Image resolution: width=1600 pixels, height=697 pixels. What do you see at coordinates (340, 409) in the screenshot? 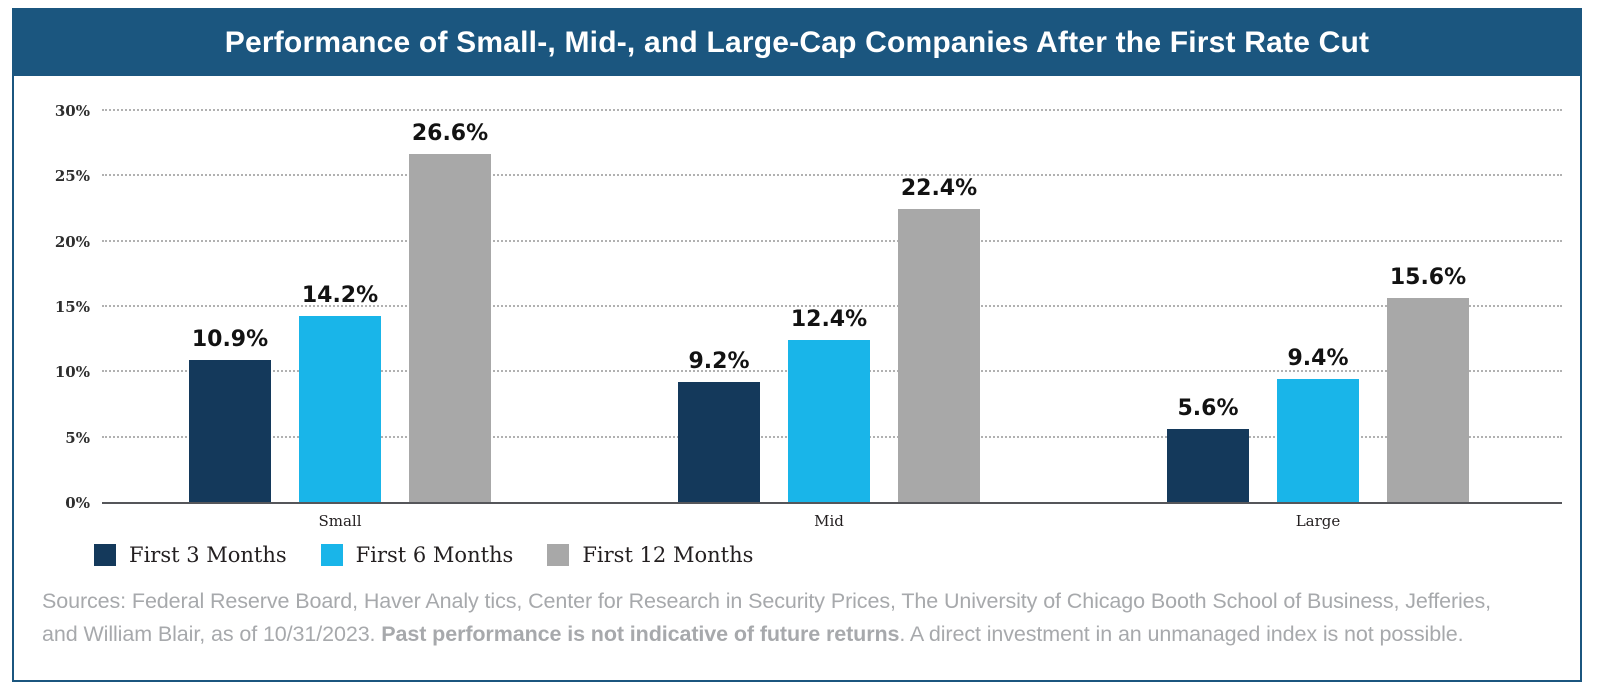
I see `bar-first-6-months-small` at bounding box center [340, 409].